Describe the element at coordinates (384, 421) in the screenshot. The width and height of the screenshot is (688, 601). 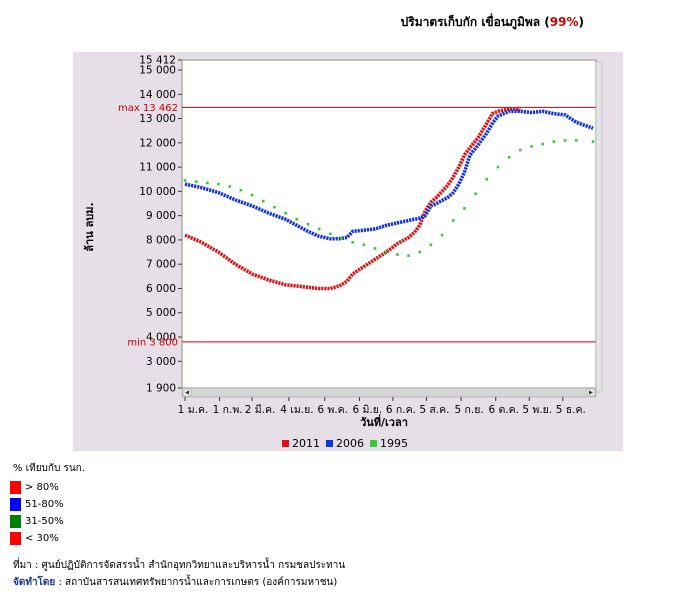
I see `x-axis-label: วันที่/เวลา` at that location.